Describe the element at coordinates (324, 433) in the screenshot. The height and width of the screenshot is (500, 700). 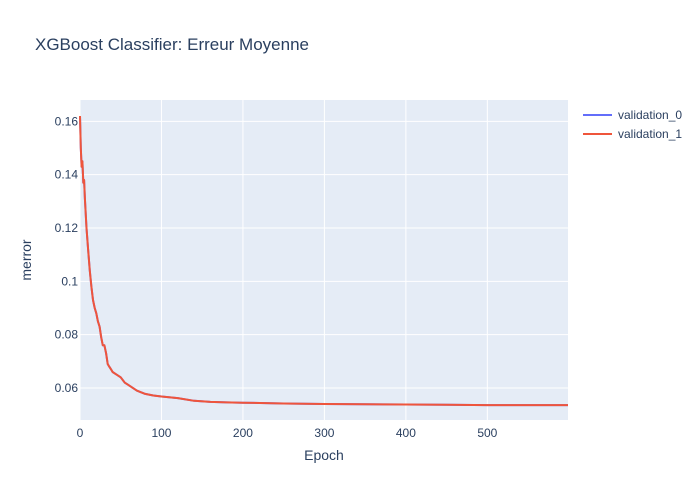
I see `x-tick-label: 300` at that location.